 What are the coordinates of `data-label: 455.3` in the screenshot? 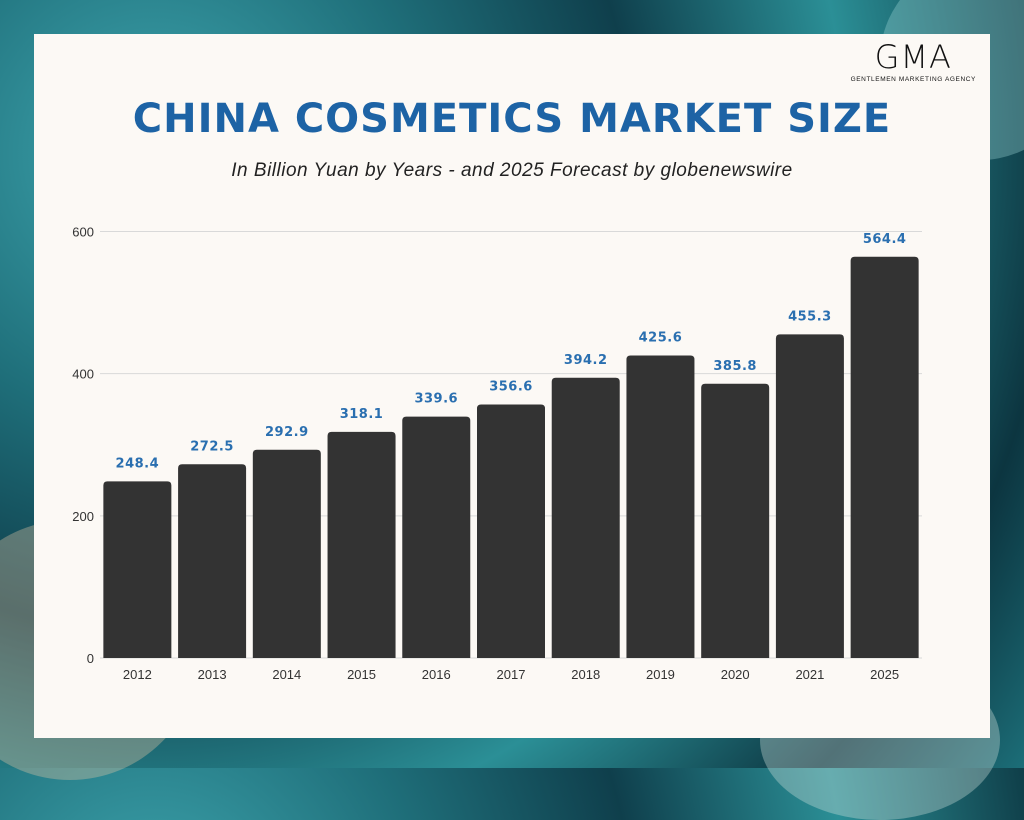 It's located at (810, 316).